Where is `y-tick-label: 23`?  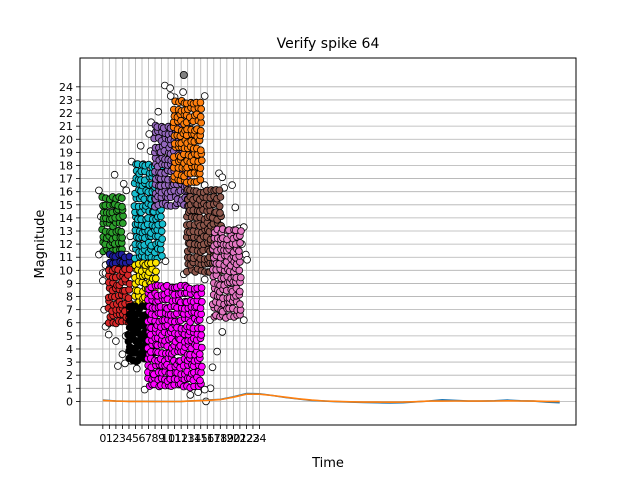
y-tick-label: 23 is located at coordinates (66, 100).